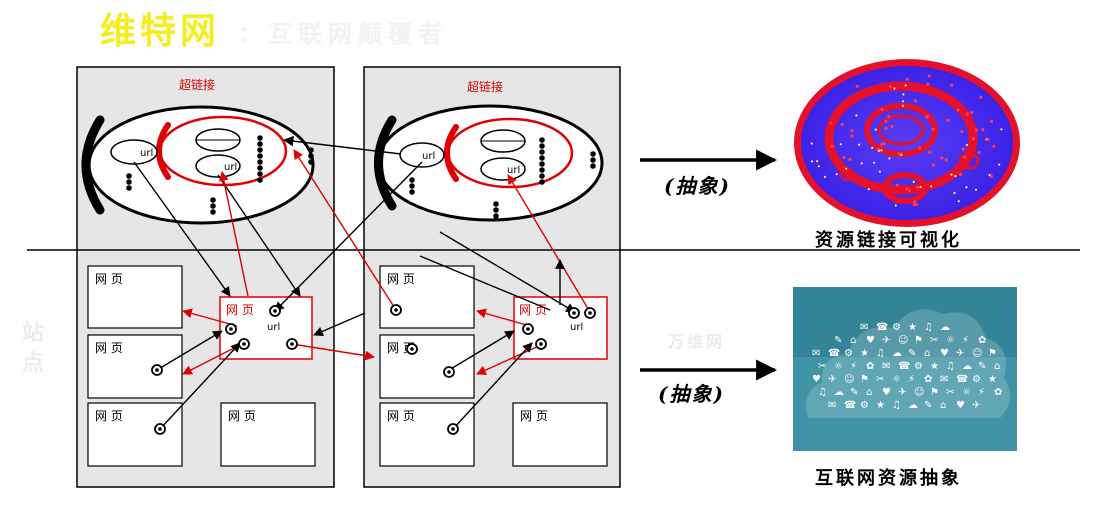 This screenshot has width=1120, height=506. Describe the element at coordinates (428, 156) in the screenshot. I see `url-label-2a: url` at that location.